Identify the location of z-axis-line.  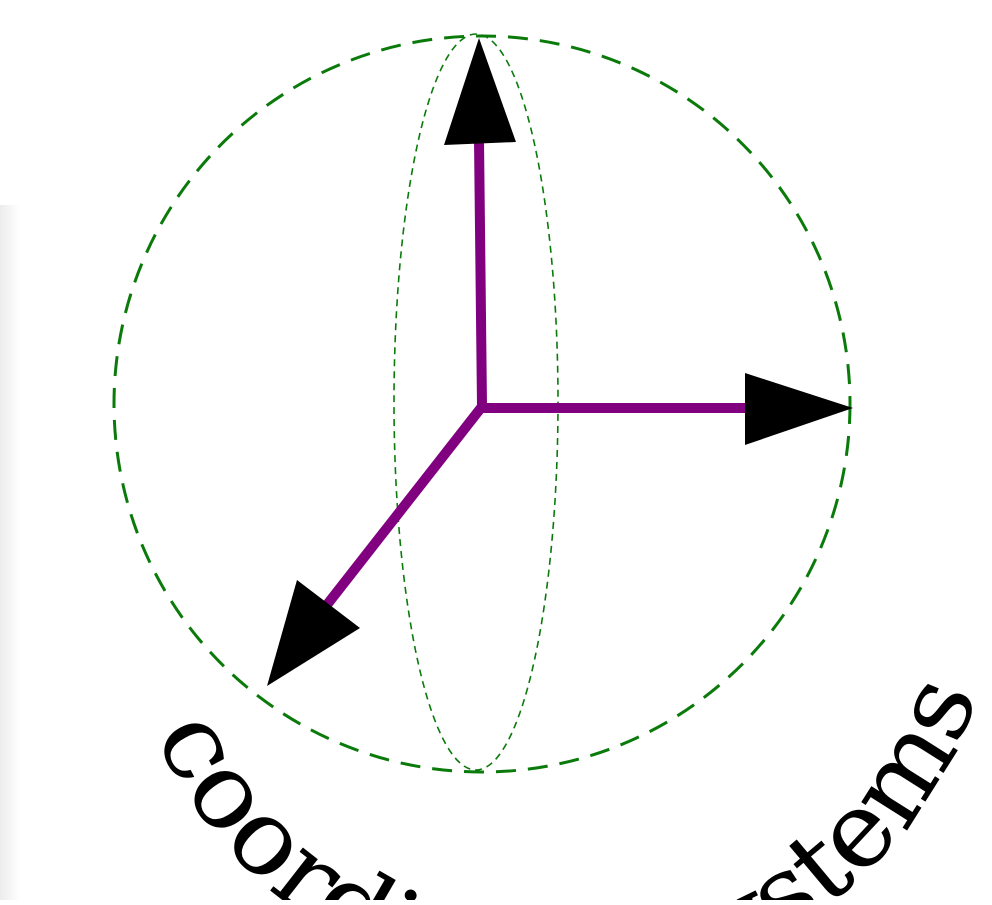
(480, 273).